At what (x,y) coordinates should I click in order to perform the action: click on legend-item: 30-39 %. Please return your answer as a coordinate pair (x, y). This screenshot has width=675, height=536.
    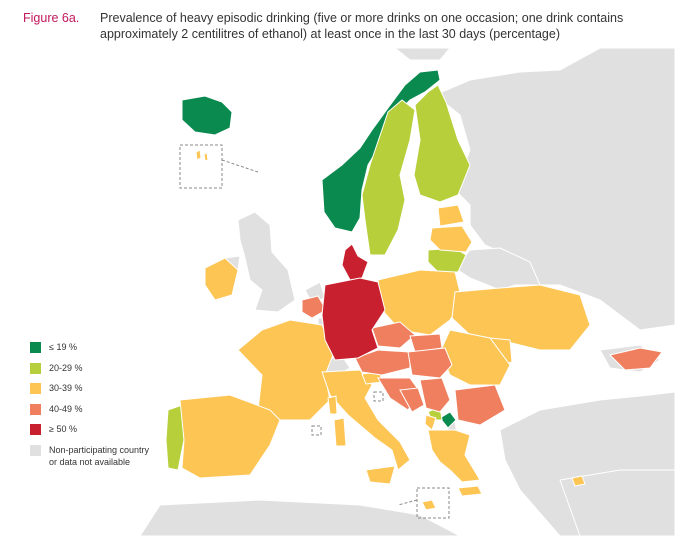
    Looking at the image, I should click on (89, 392).